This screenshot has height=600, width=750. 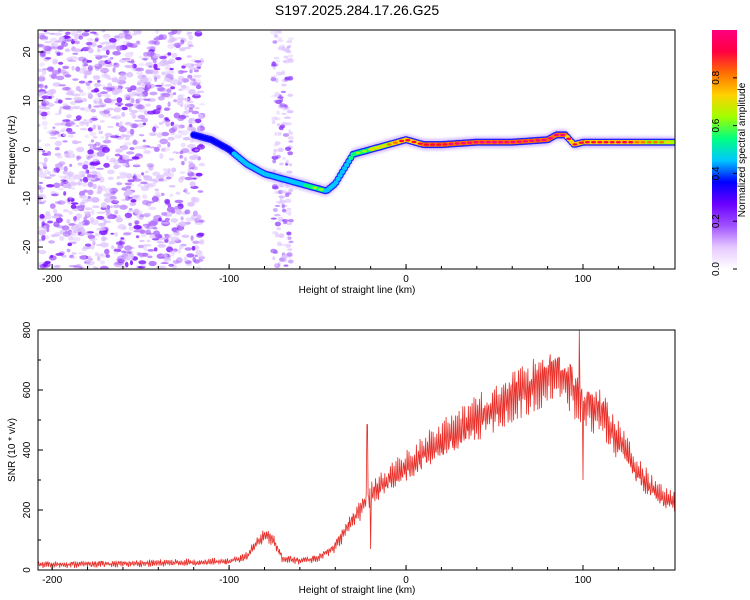 What do you see at coordinates (742, 149) in the screenshot?
I see `colorbar-label: Normalized spectral amplitude` at bounding box center [742, 149].